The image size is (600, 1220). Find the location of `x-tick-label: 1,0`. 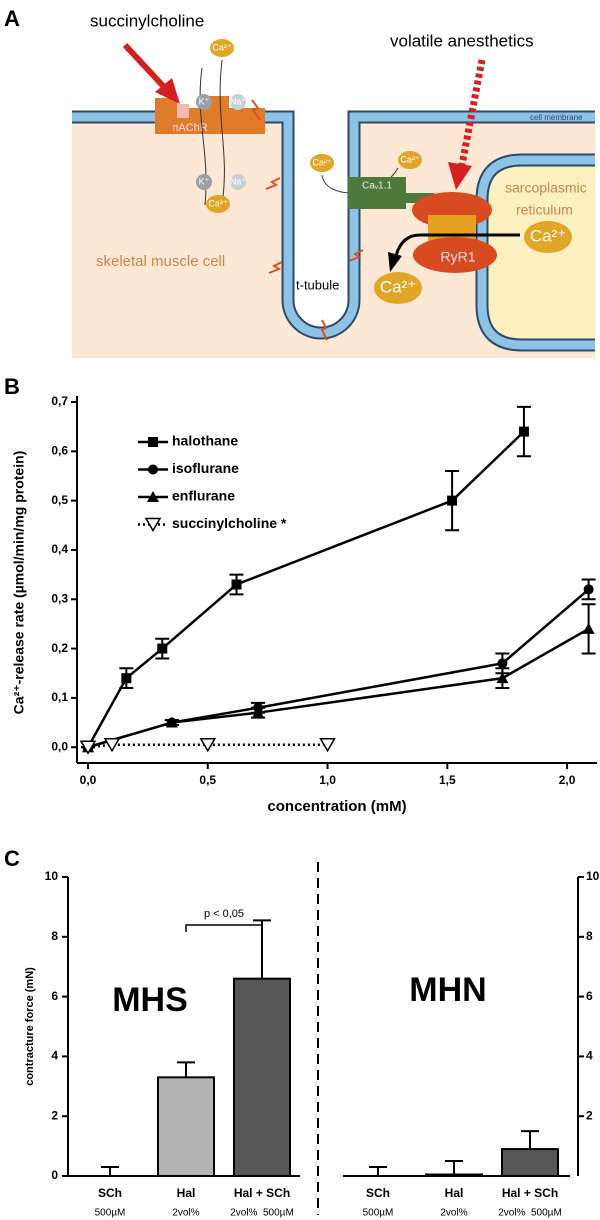

x-tick-label: 1,0 is located at coordinates (327, 780).